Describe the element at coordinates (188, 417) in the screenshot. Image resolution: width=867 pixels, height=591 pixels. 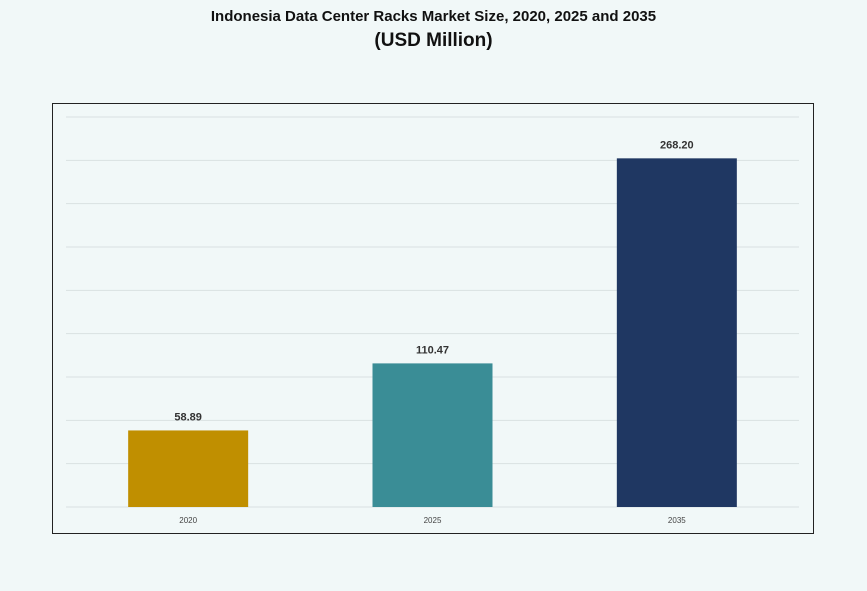
I see `data-label-2020: 58.89` at that location.